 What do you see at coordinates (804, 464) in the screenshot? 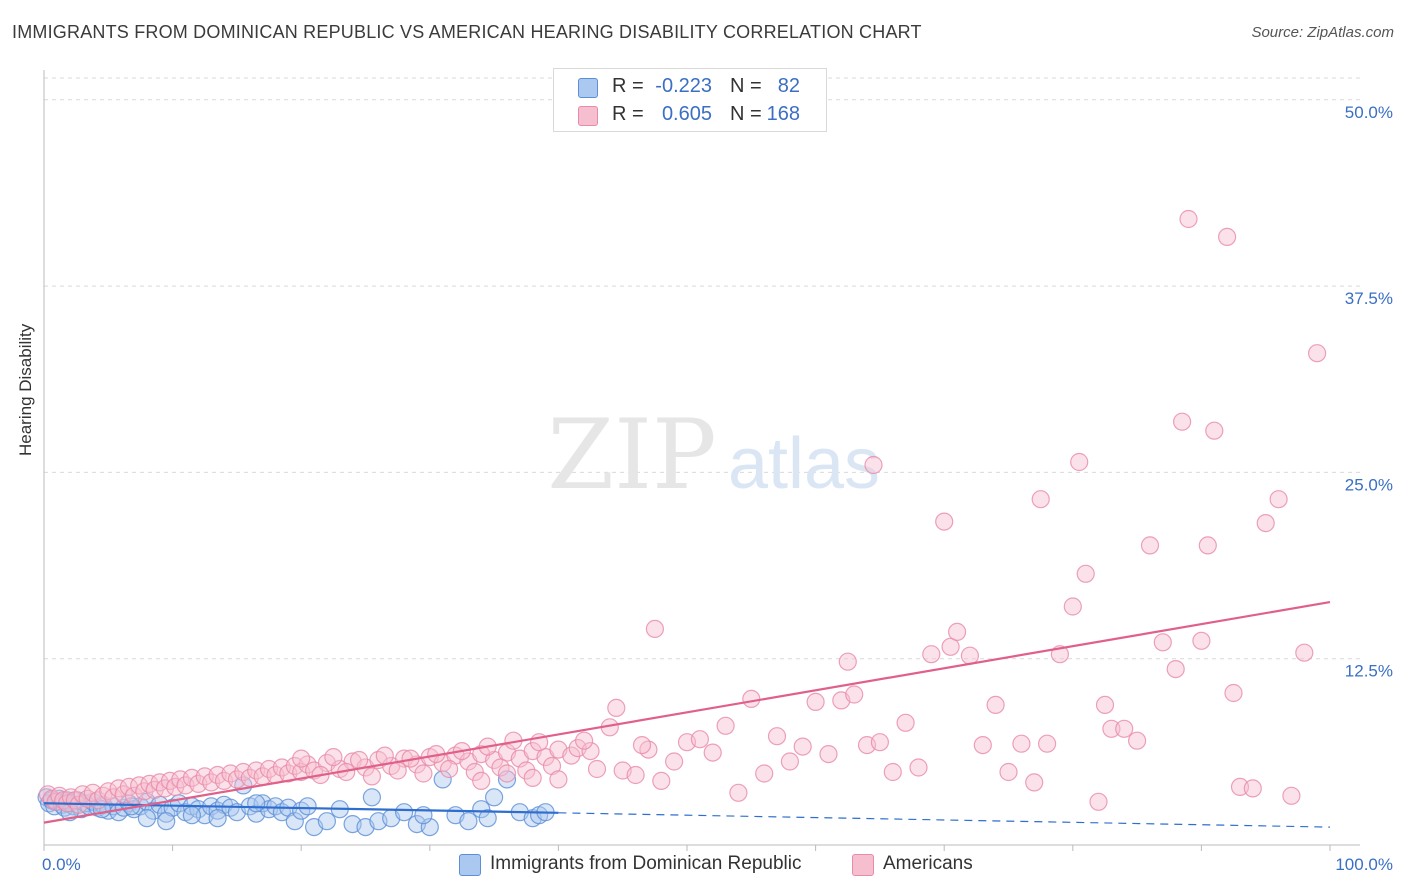
I see `watermark-atlas: atlas` at bounding box center [804, 464].